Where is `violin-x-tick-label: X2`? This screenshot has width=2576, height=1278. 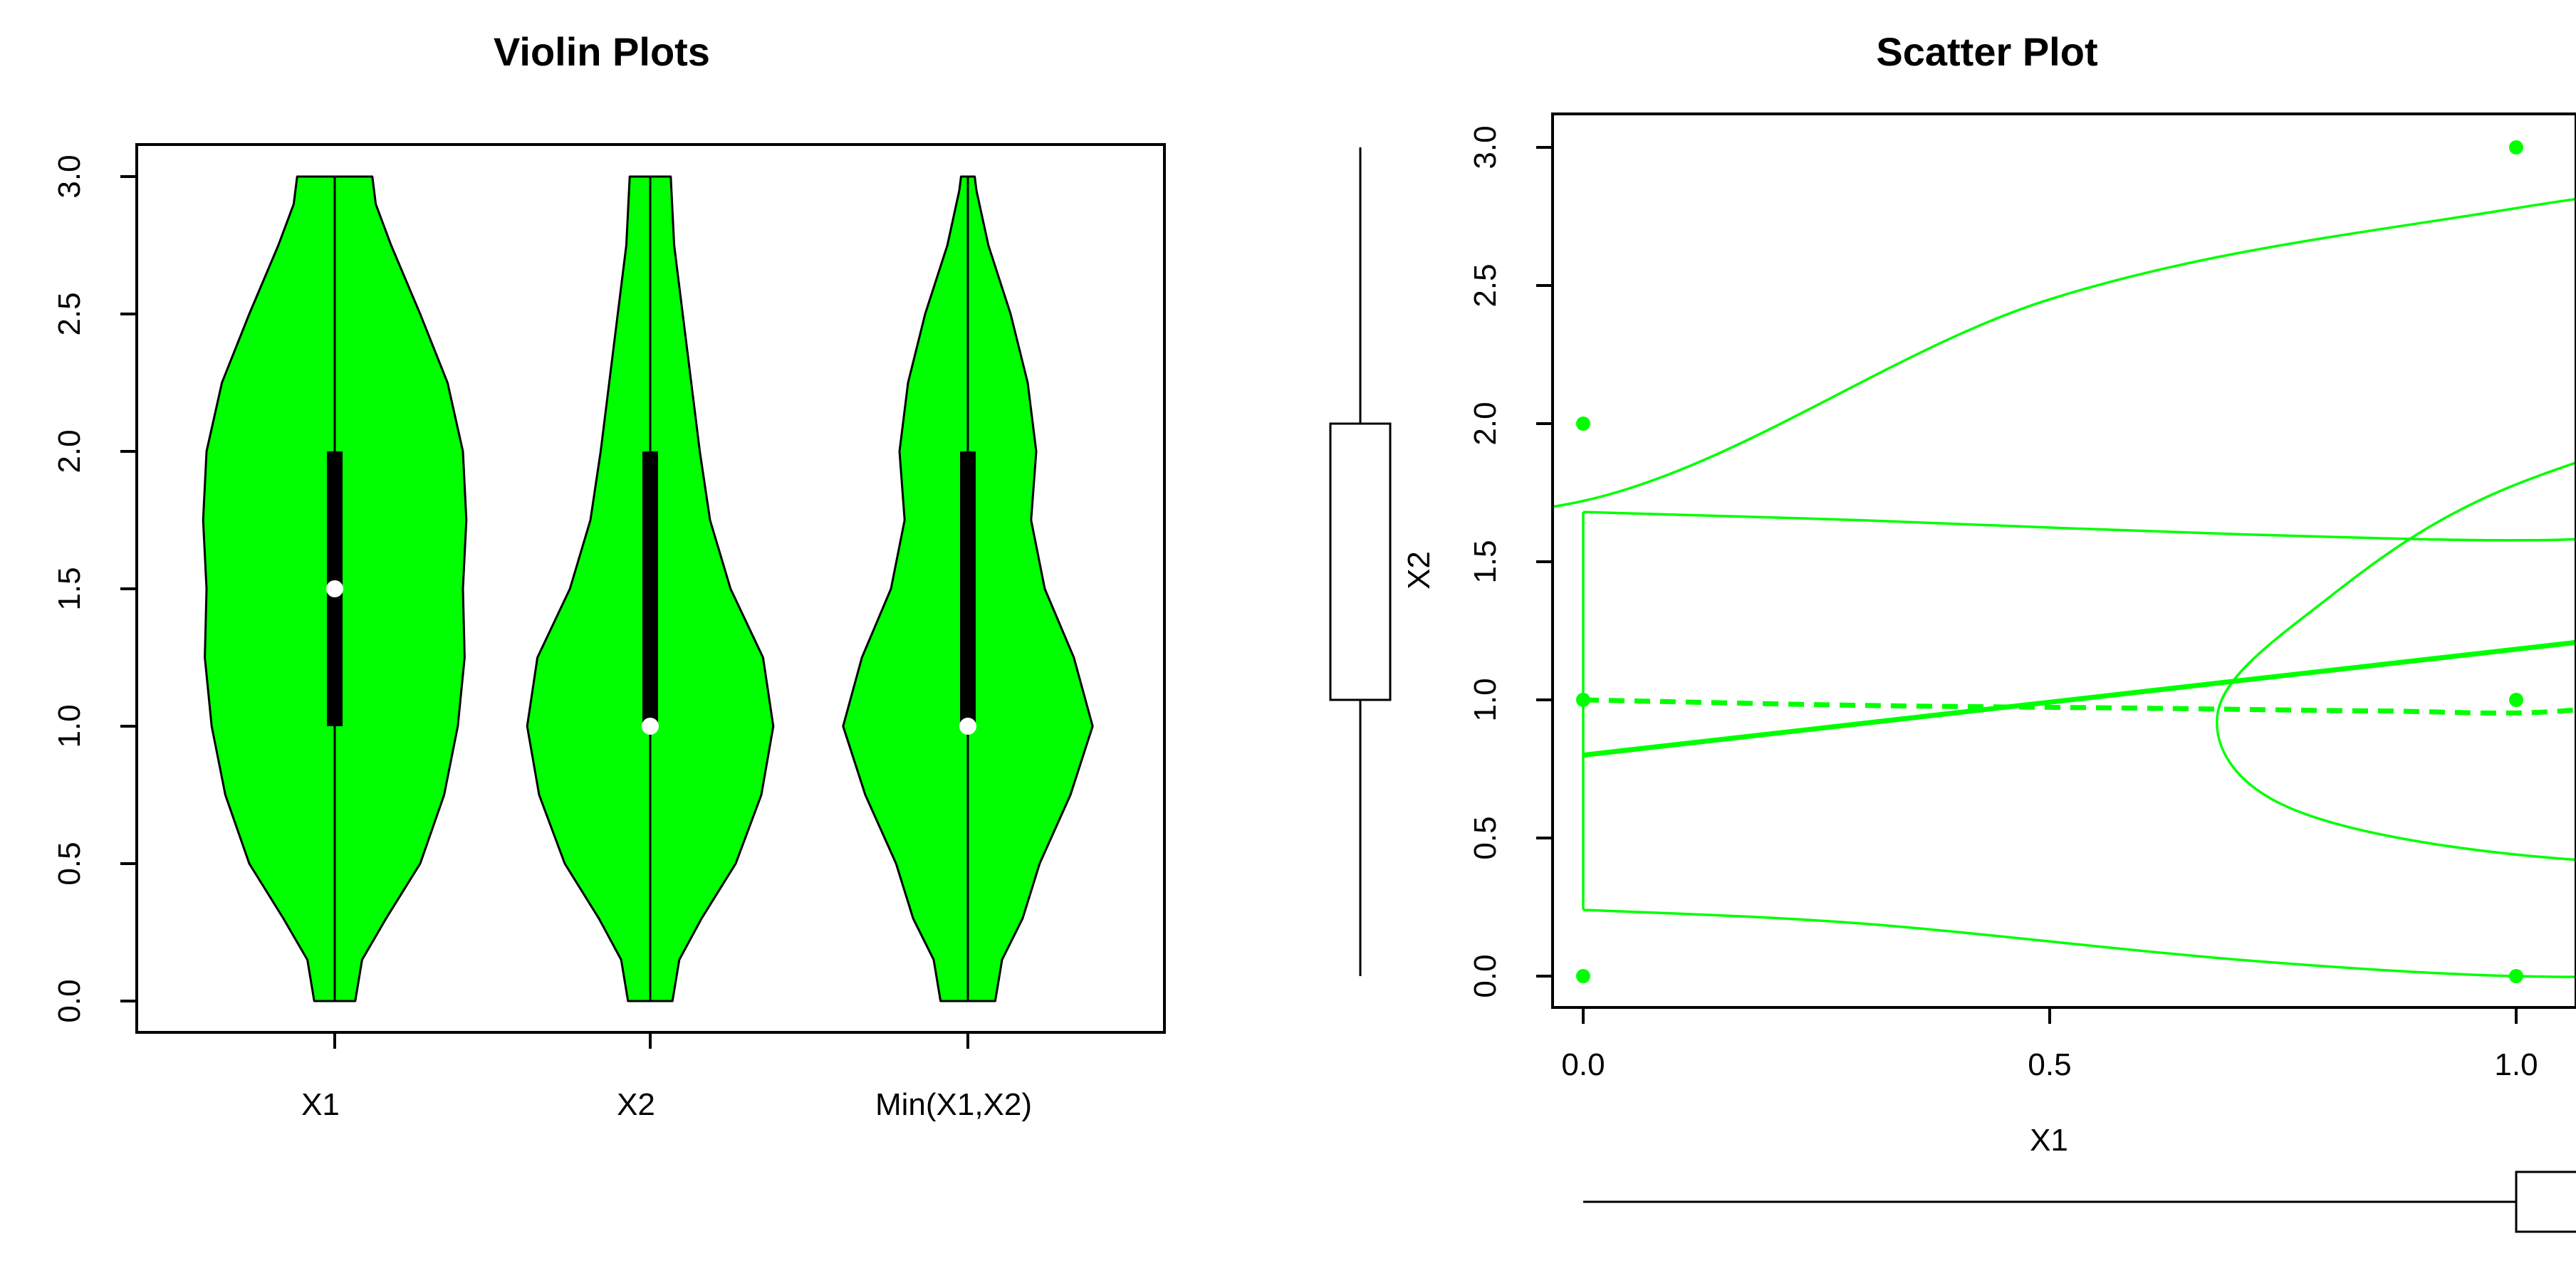
violin-x-tick-label: X2 is located at coordinates (636, 1104).